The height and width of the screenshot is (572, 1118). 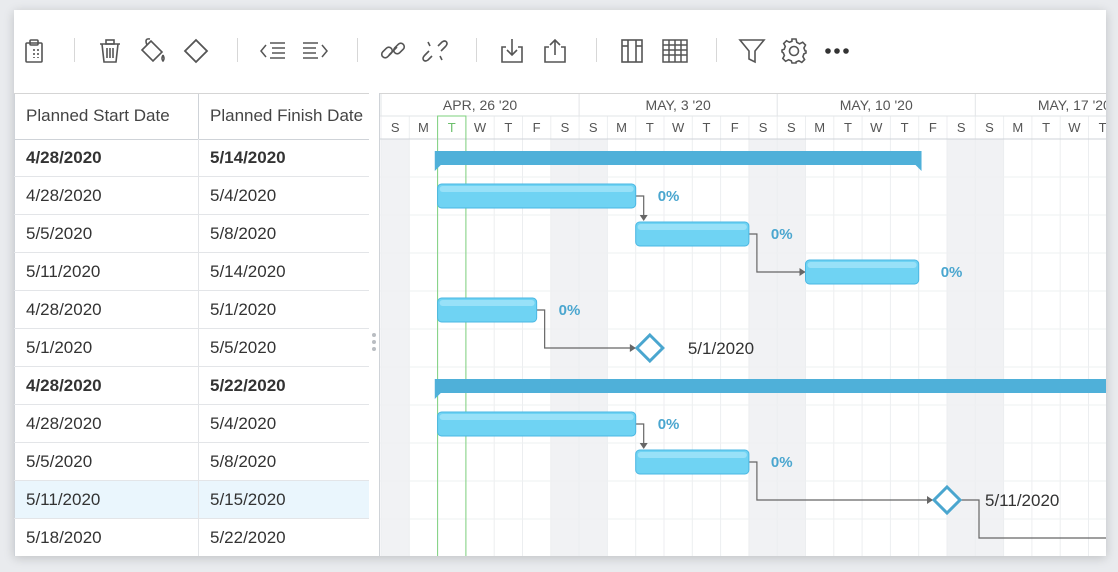 I want to click on planned-finish-cell: 5/15/2020, so click(x=248, y=499).